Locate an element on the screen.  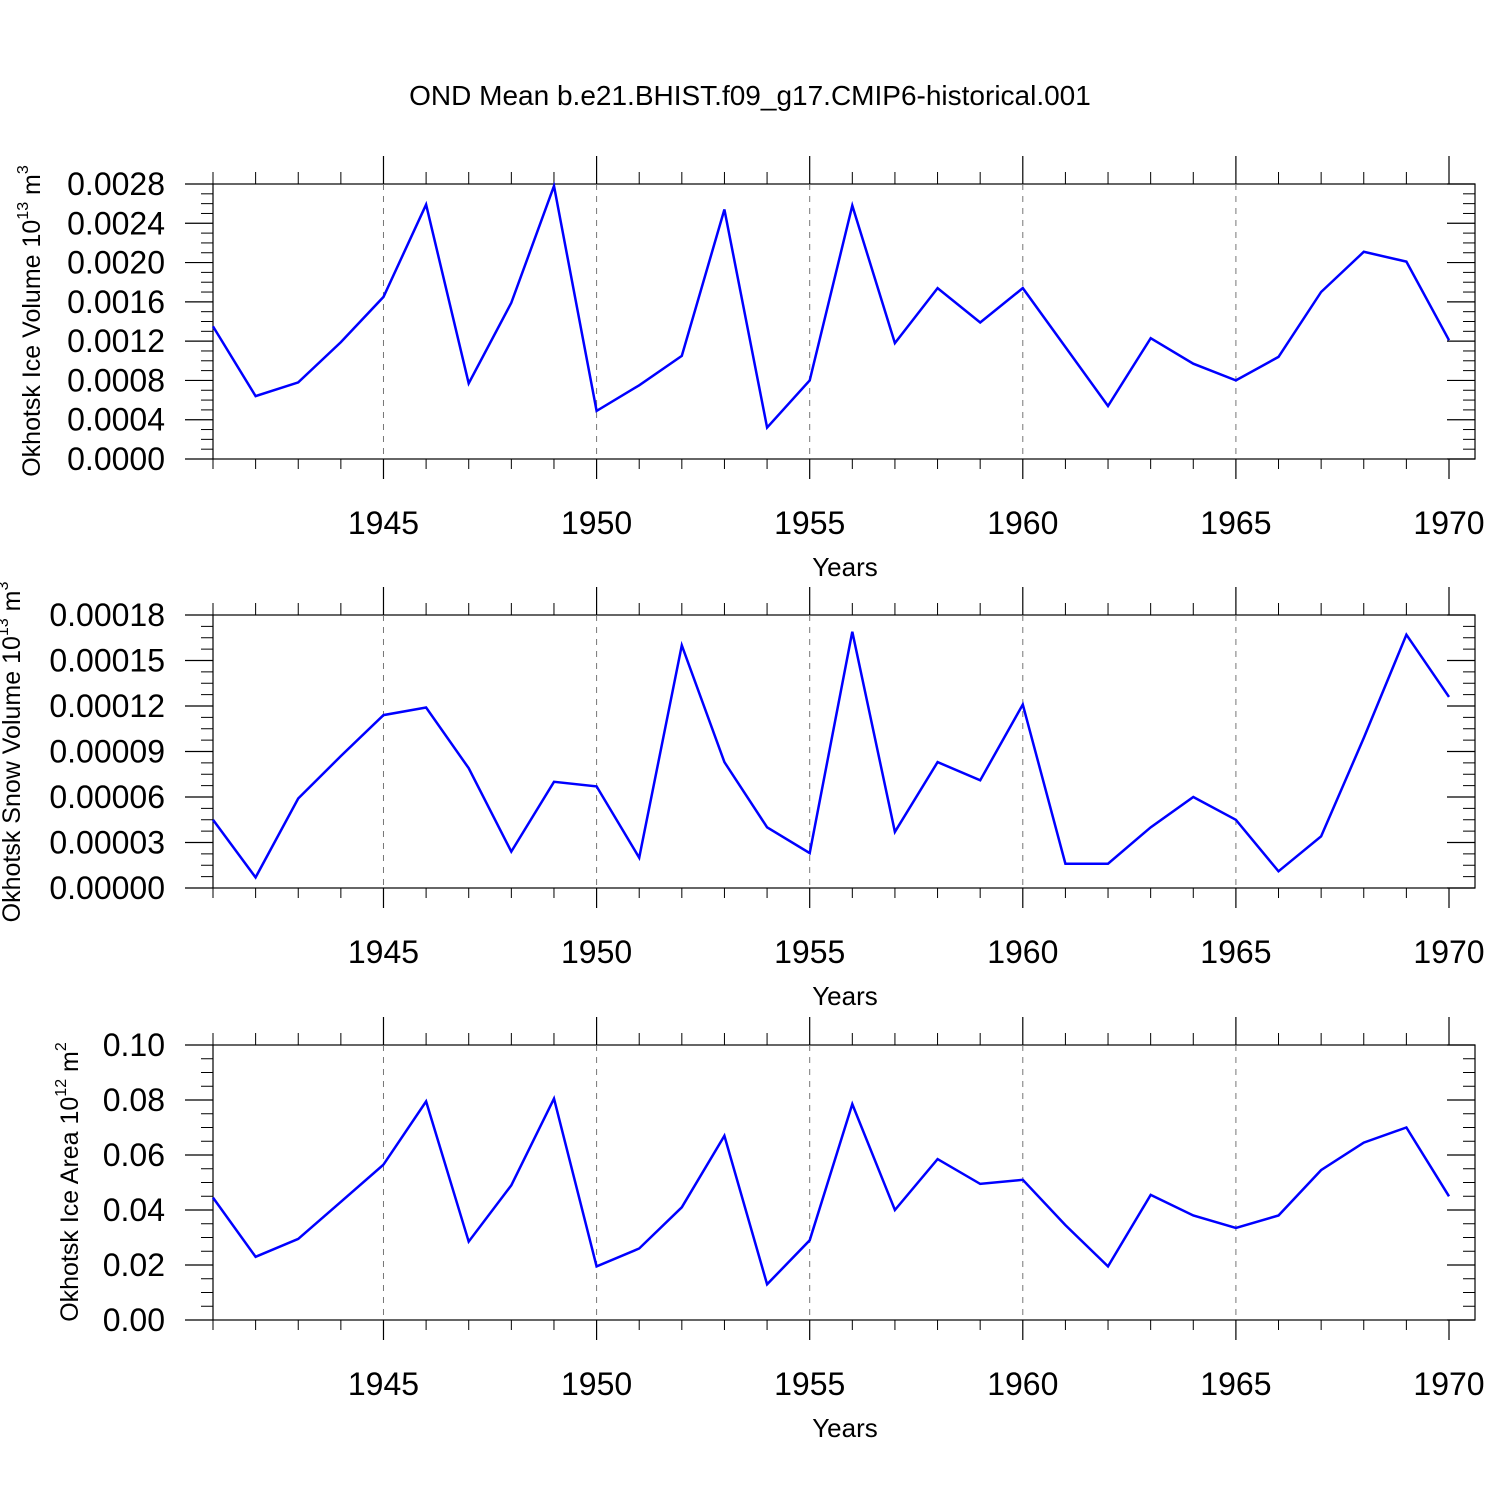
y-axis-title: Okhotsk Snow Volume 1013 m3 is located at coordinates (13, 752).